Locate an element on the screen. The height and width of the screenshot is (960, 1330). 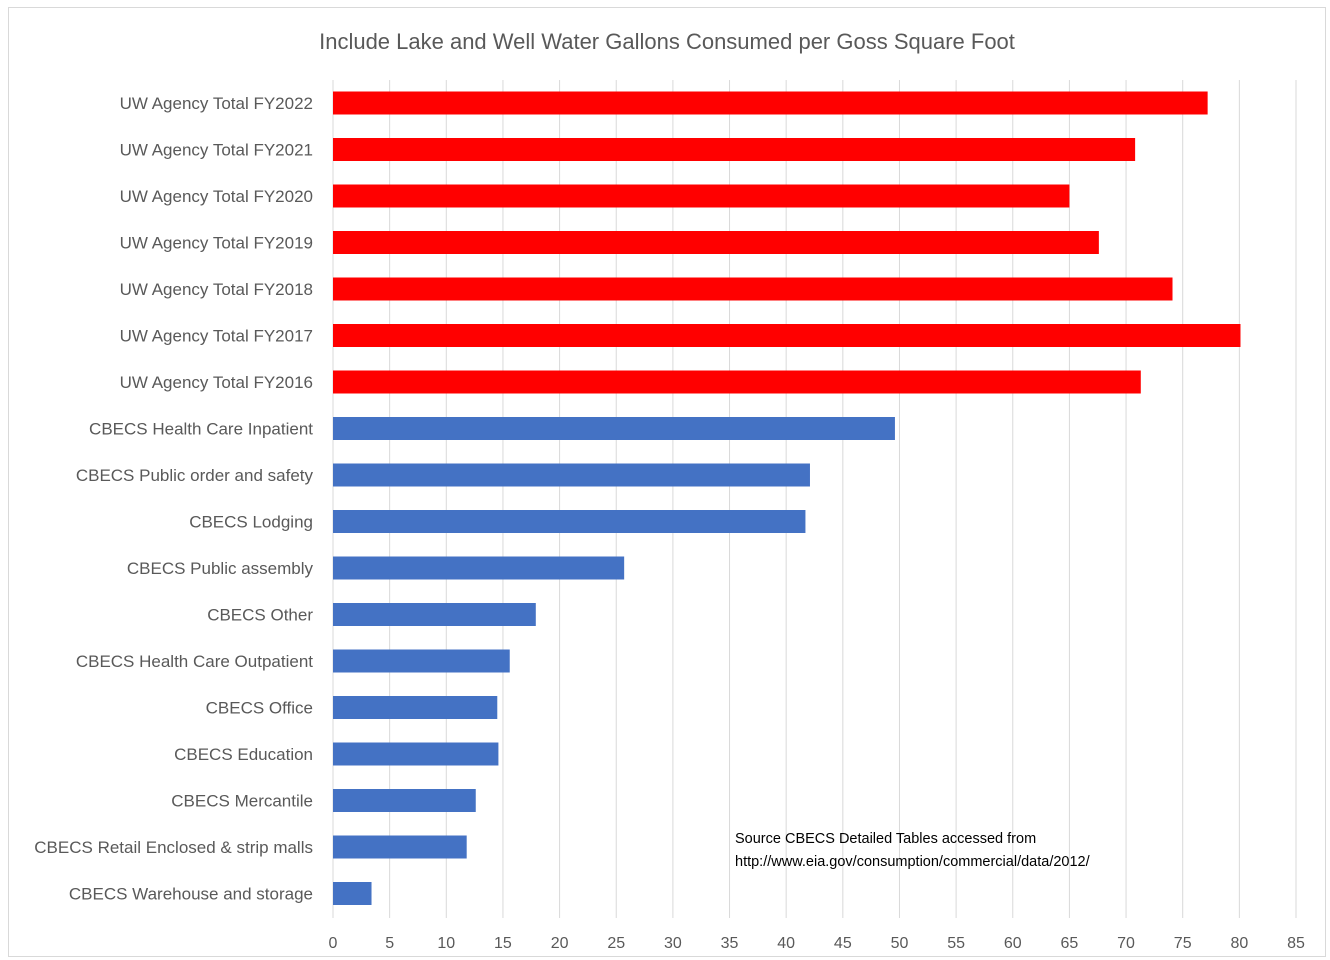
category-label-16: CBECS Retail Enclosed & strip malls is located at coordinates (173, 847).